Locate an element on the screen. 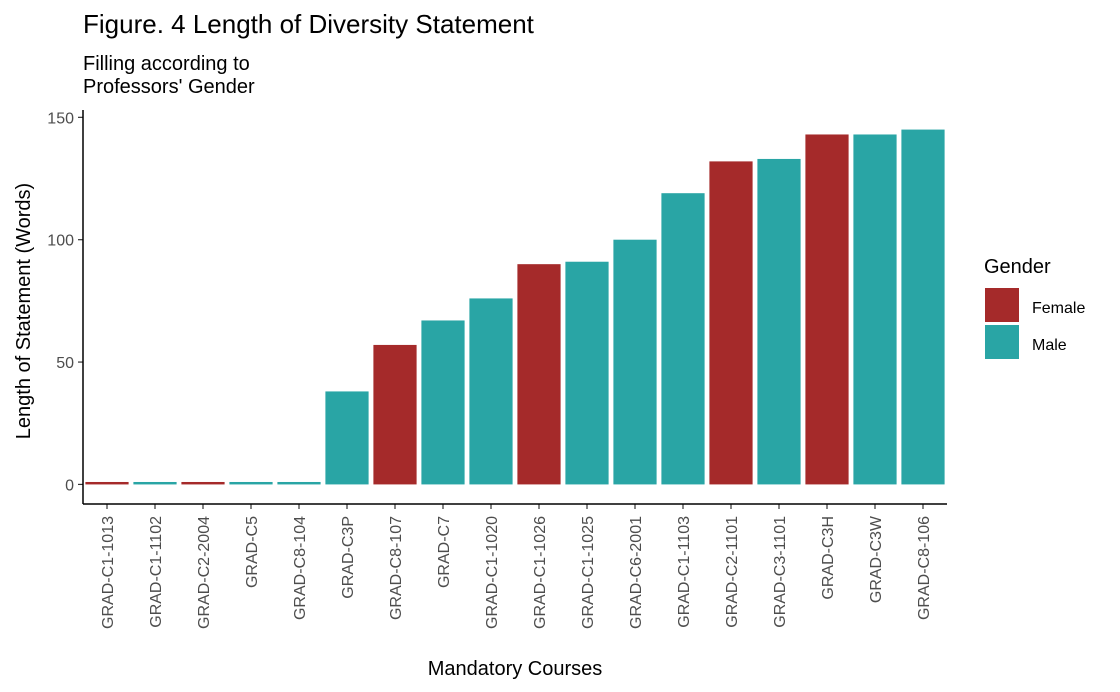 The height and width of the screenshot is (692, 1120). y-tick-label: 150 is located at coordinates (60, 118).